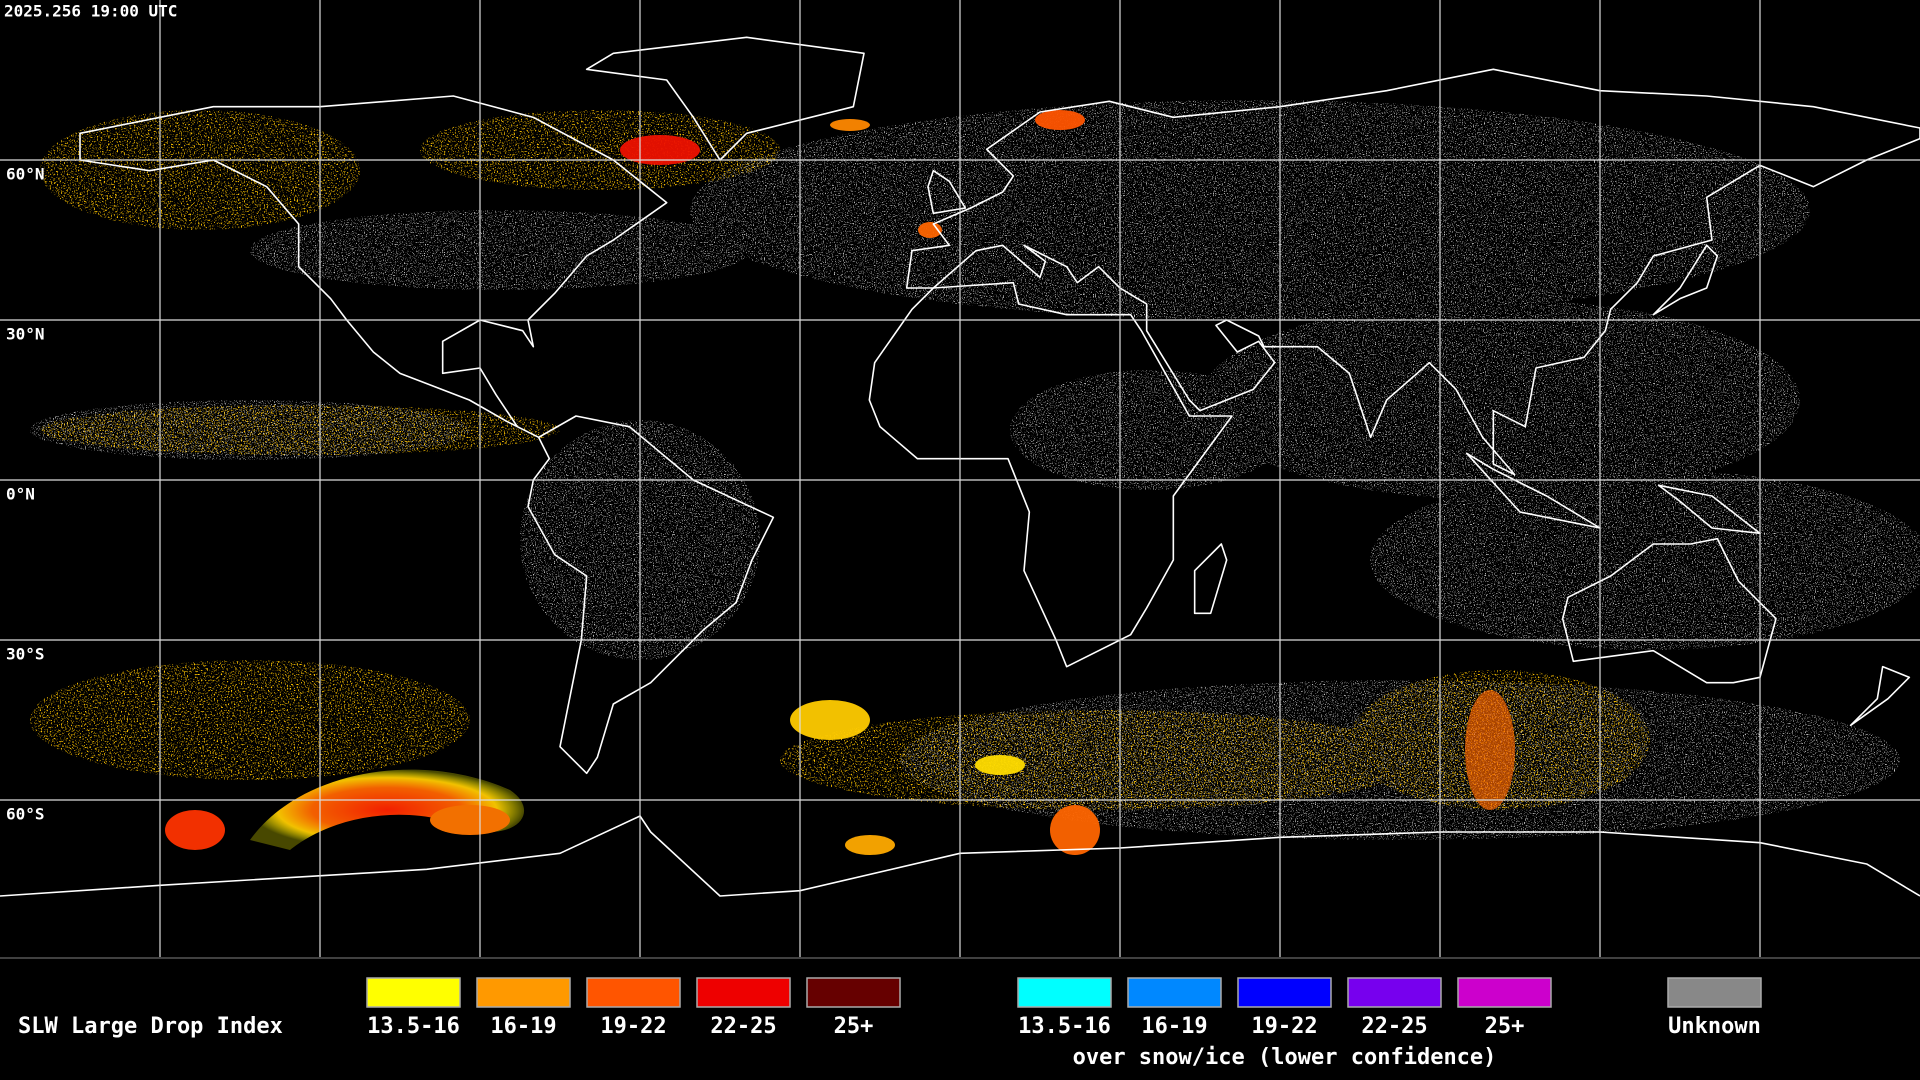 This screenshot has width=1920, height=1080. What do you see at coordinates (1714, 1026) in the screenshot?
I see `legend-label: Unknown` at bounding box center [1714, 1026].